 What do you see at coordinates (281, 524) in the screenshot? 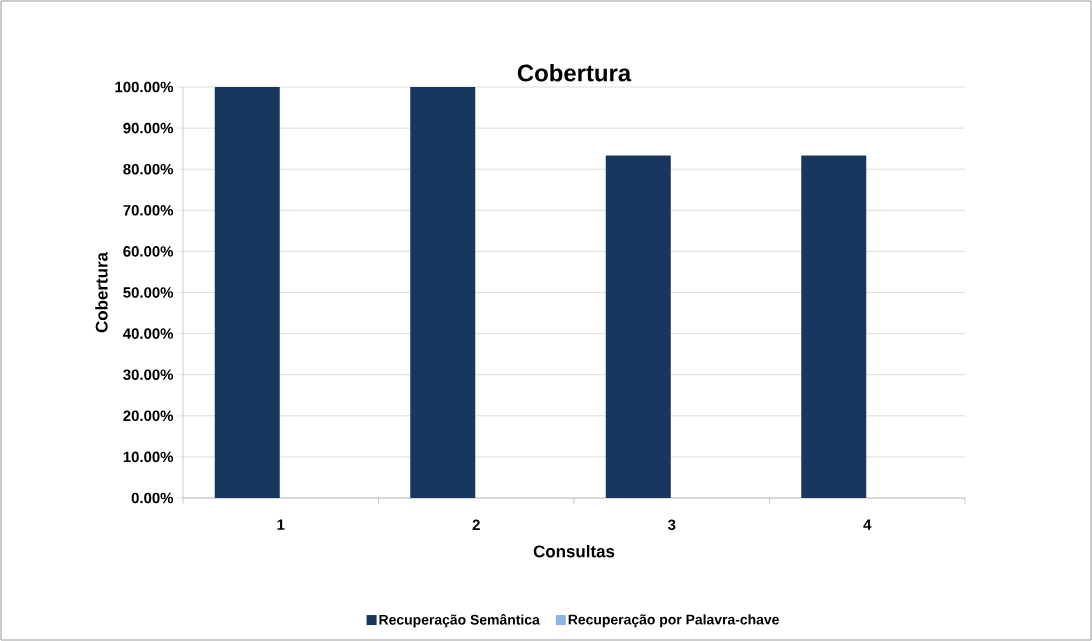
I see `x-tick-label: 1` at bounding box center [281, 524].